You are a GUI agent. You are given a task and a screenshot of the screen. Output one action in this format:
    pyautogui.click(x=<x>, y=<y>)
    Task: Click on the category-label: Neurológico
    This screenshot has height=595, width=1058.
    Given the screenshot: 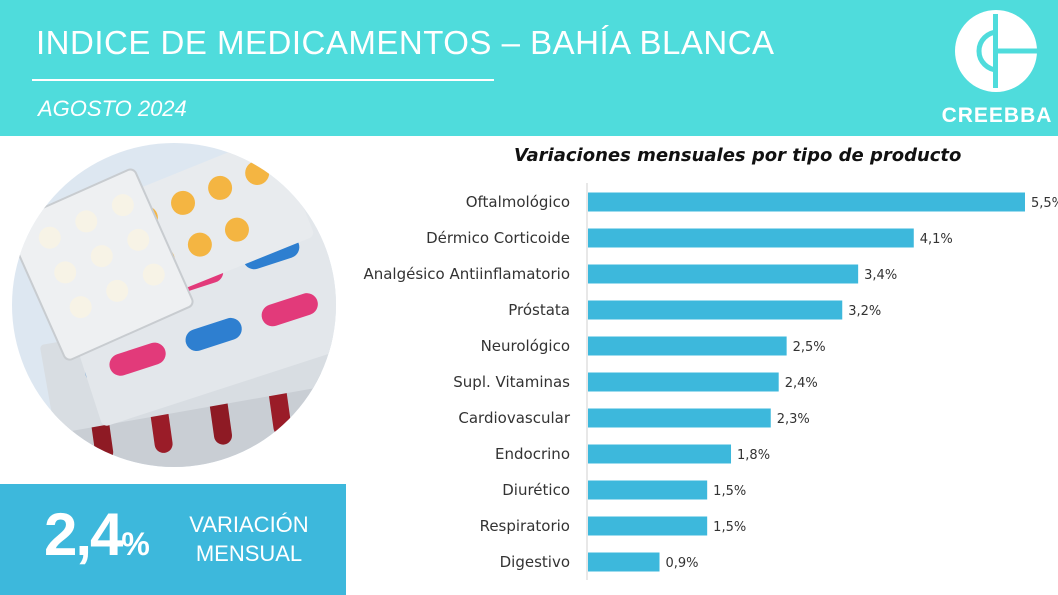 What is the action you would take?
    pyautogui.click(x=525, y=346)
    